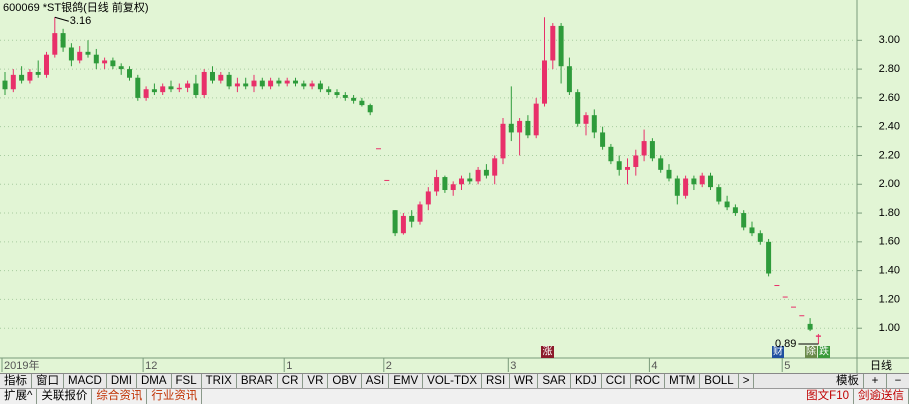 This screenshot has width=909, height=404. Describe the element at coordinates (554, 381) in the screenshot. I see `tab: SAR` at that location.